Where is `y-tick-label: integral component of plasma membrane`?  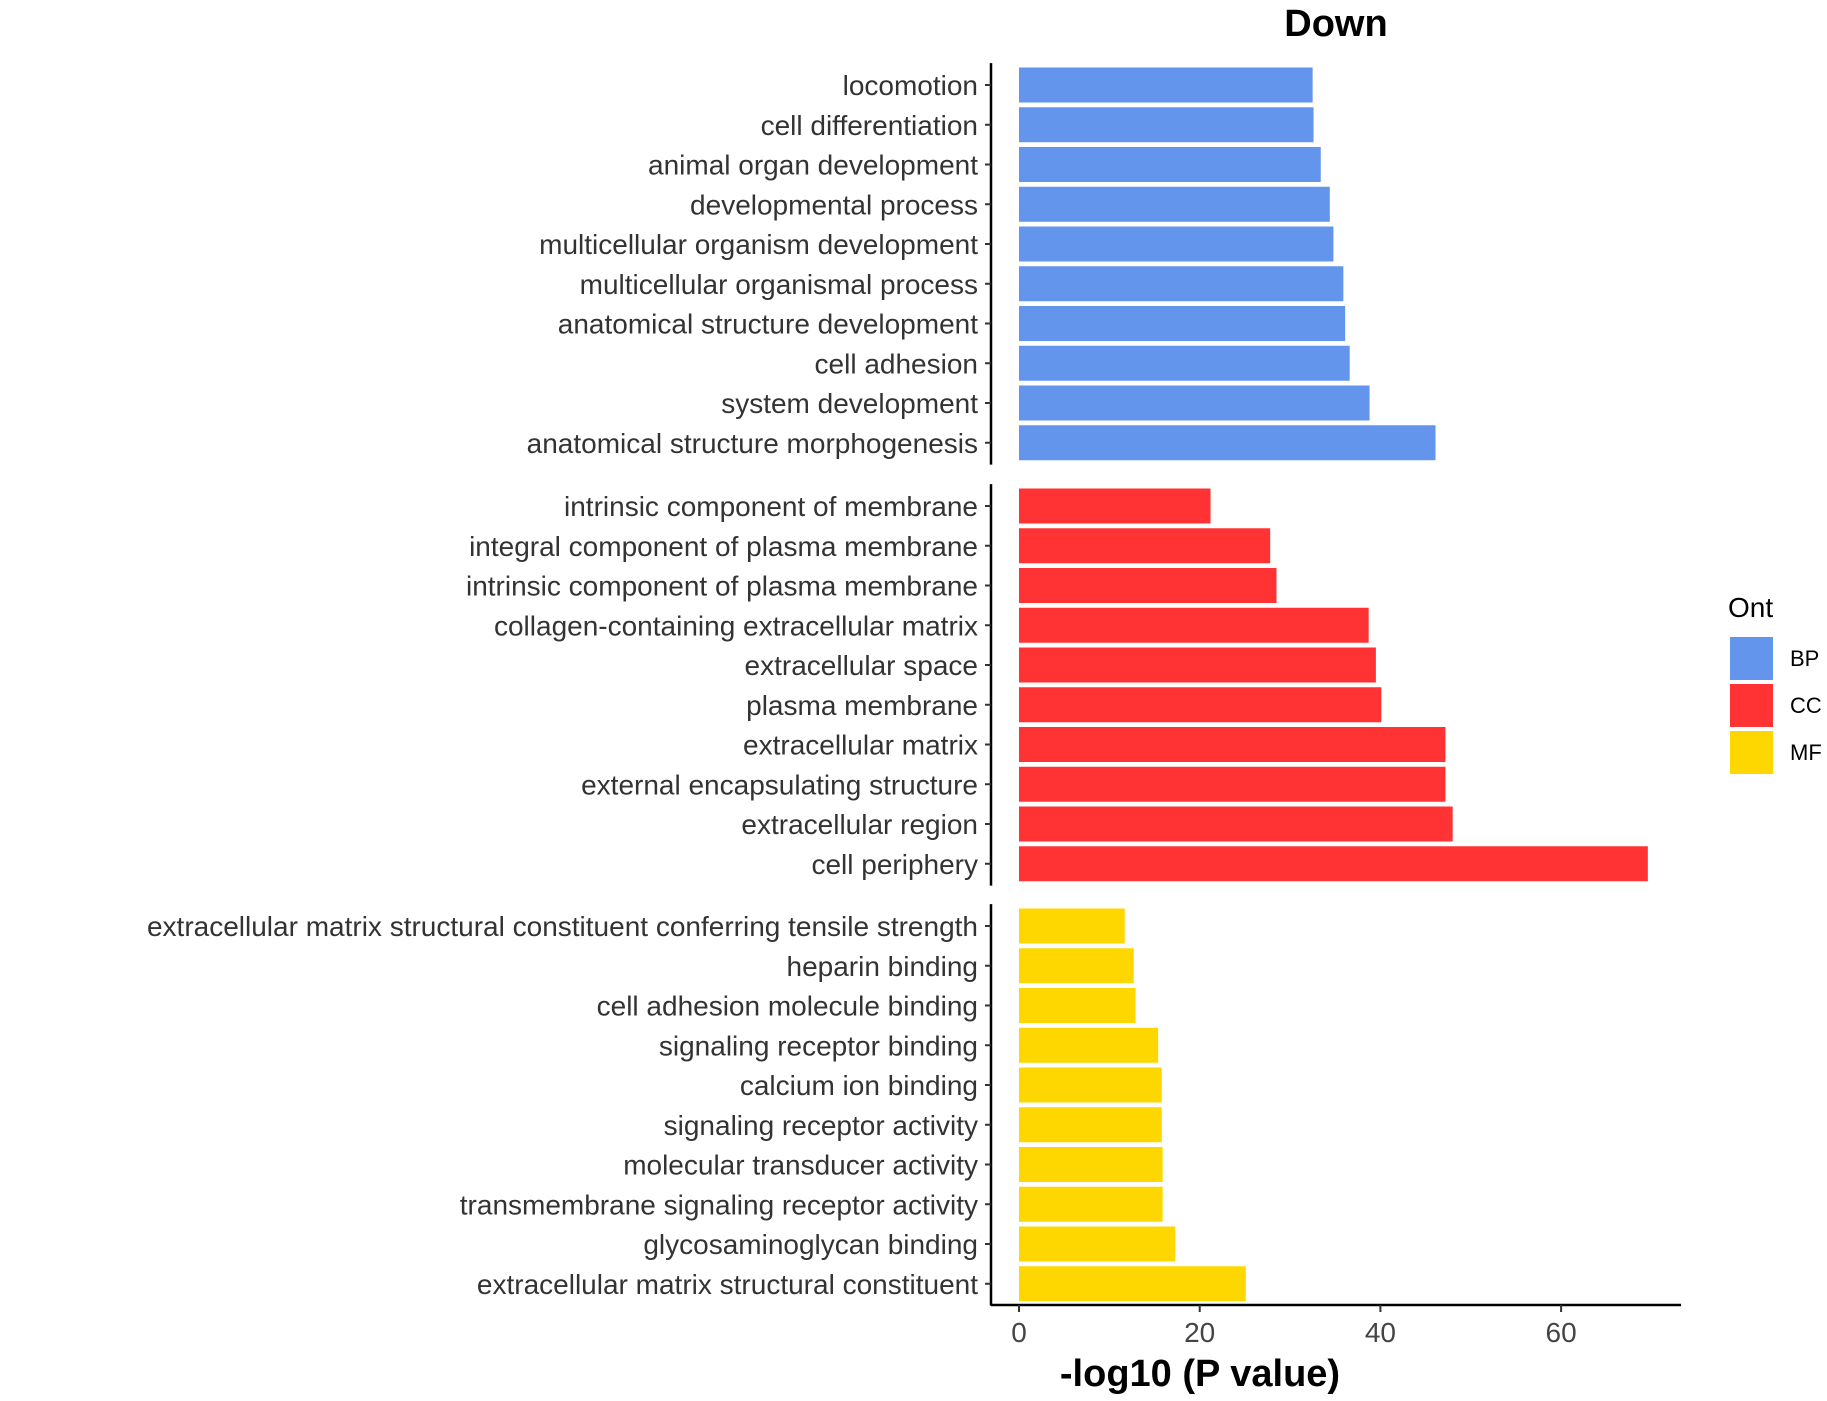
y-tick-label: integral component of plasma membrane is located at coordinates (723, 546).